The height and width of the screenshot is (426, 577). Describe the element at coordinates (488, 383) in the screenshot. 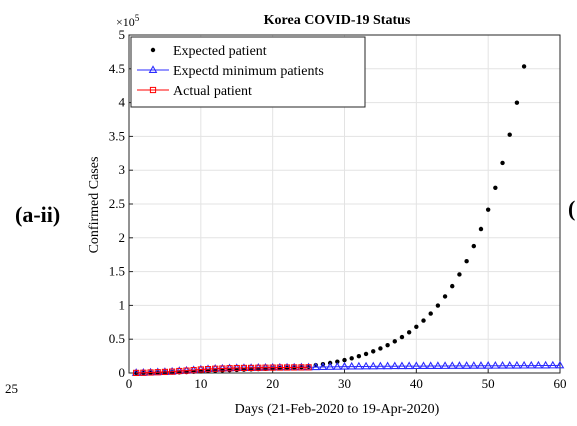

I see `x-tick-label: 50` at that location.